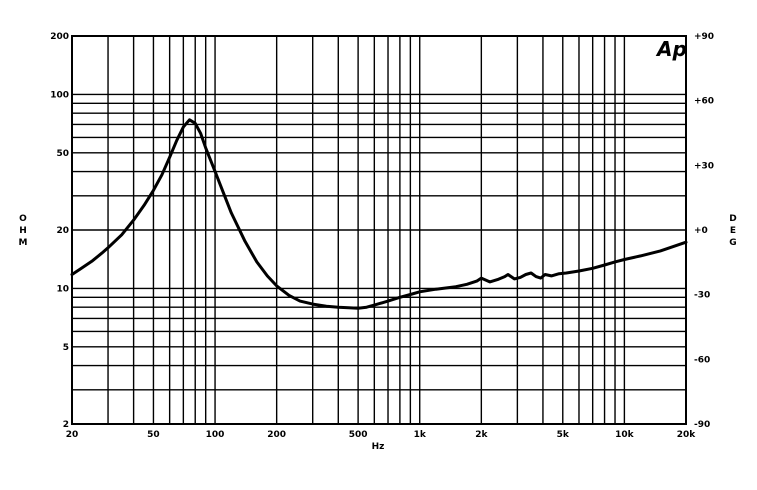 The width and height of the screenshot is (757, 490). What do you see at coordinates (153, 435) in the screenshot?
I see `x-tick-label: 50` at bounding box center [153, 435].